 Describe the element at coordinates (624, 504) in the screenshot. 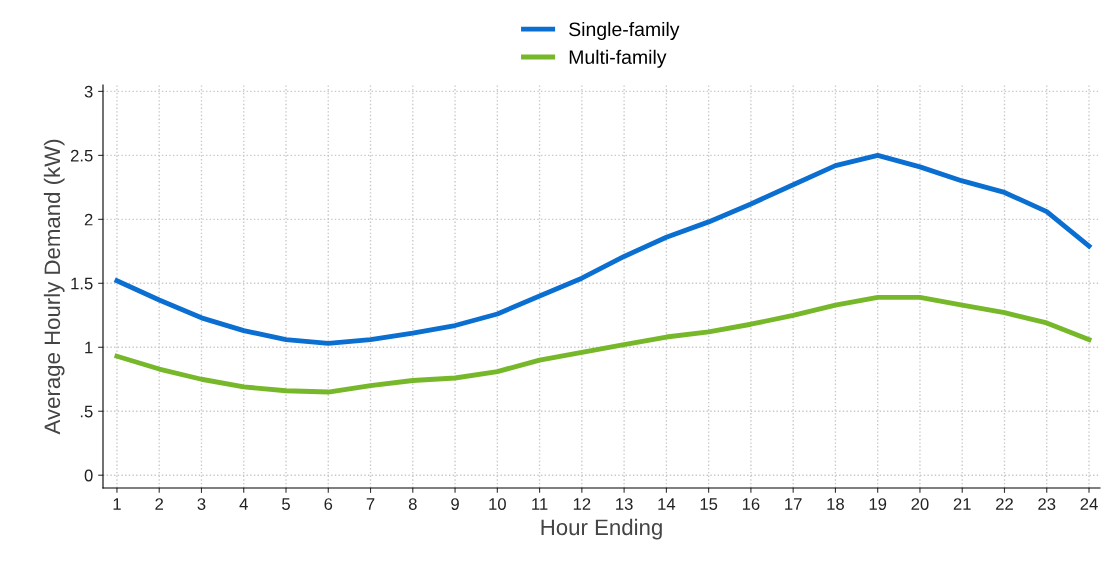

I see `x-tick-label: 13` at that location.